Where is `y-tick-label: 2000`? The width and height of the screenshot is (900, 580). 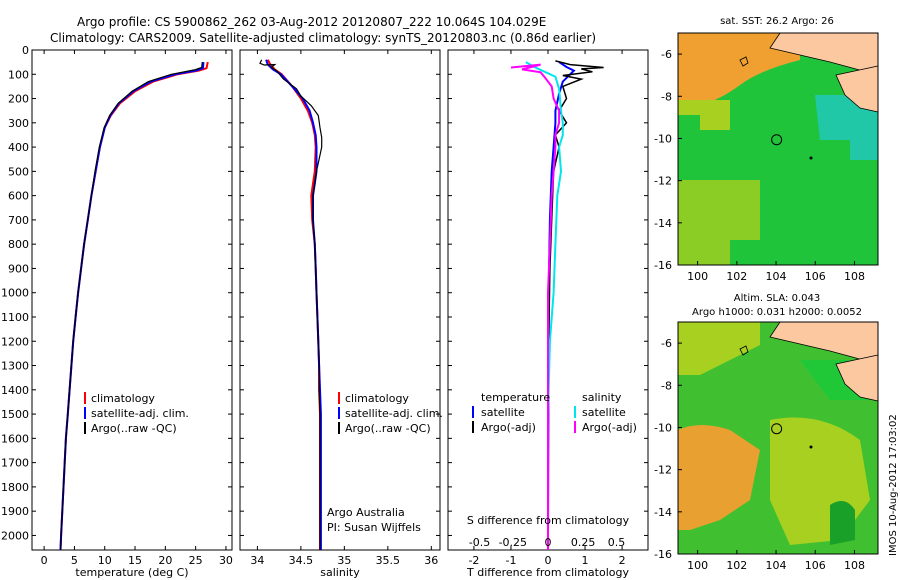
y-tick-label: 2000 is located at coordinates (15, 535).